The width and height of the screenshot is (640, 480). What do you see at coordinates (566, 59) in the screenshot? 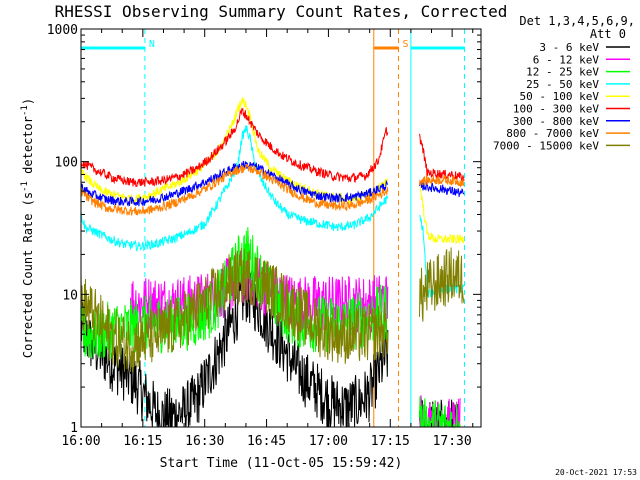
I see `legend-entry-label: 6 - 12 keV` at bounding box center [566, 59].